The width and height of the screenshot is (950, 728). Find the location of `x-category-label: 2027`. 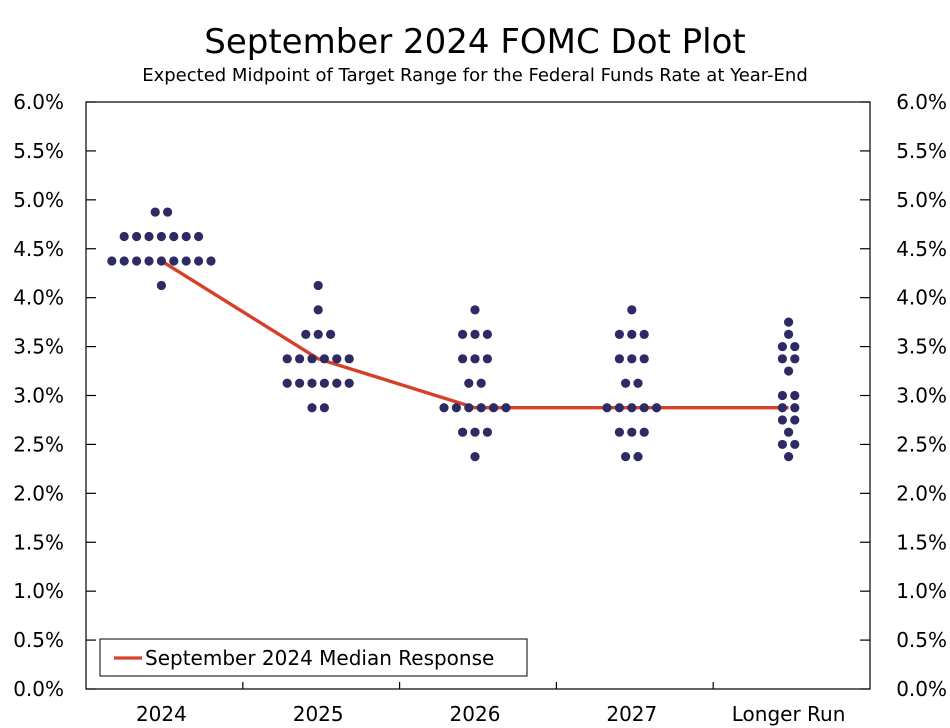

x-category-label: 2027 is located at coordinates (631, 714).